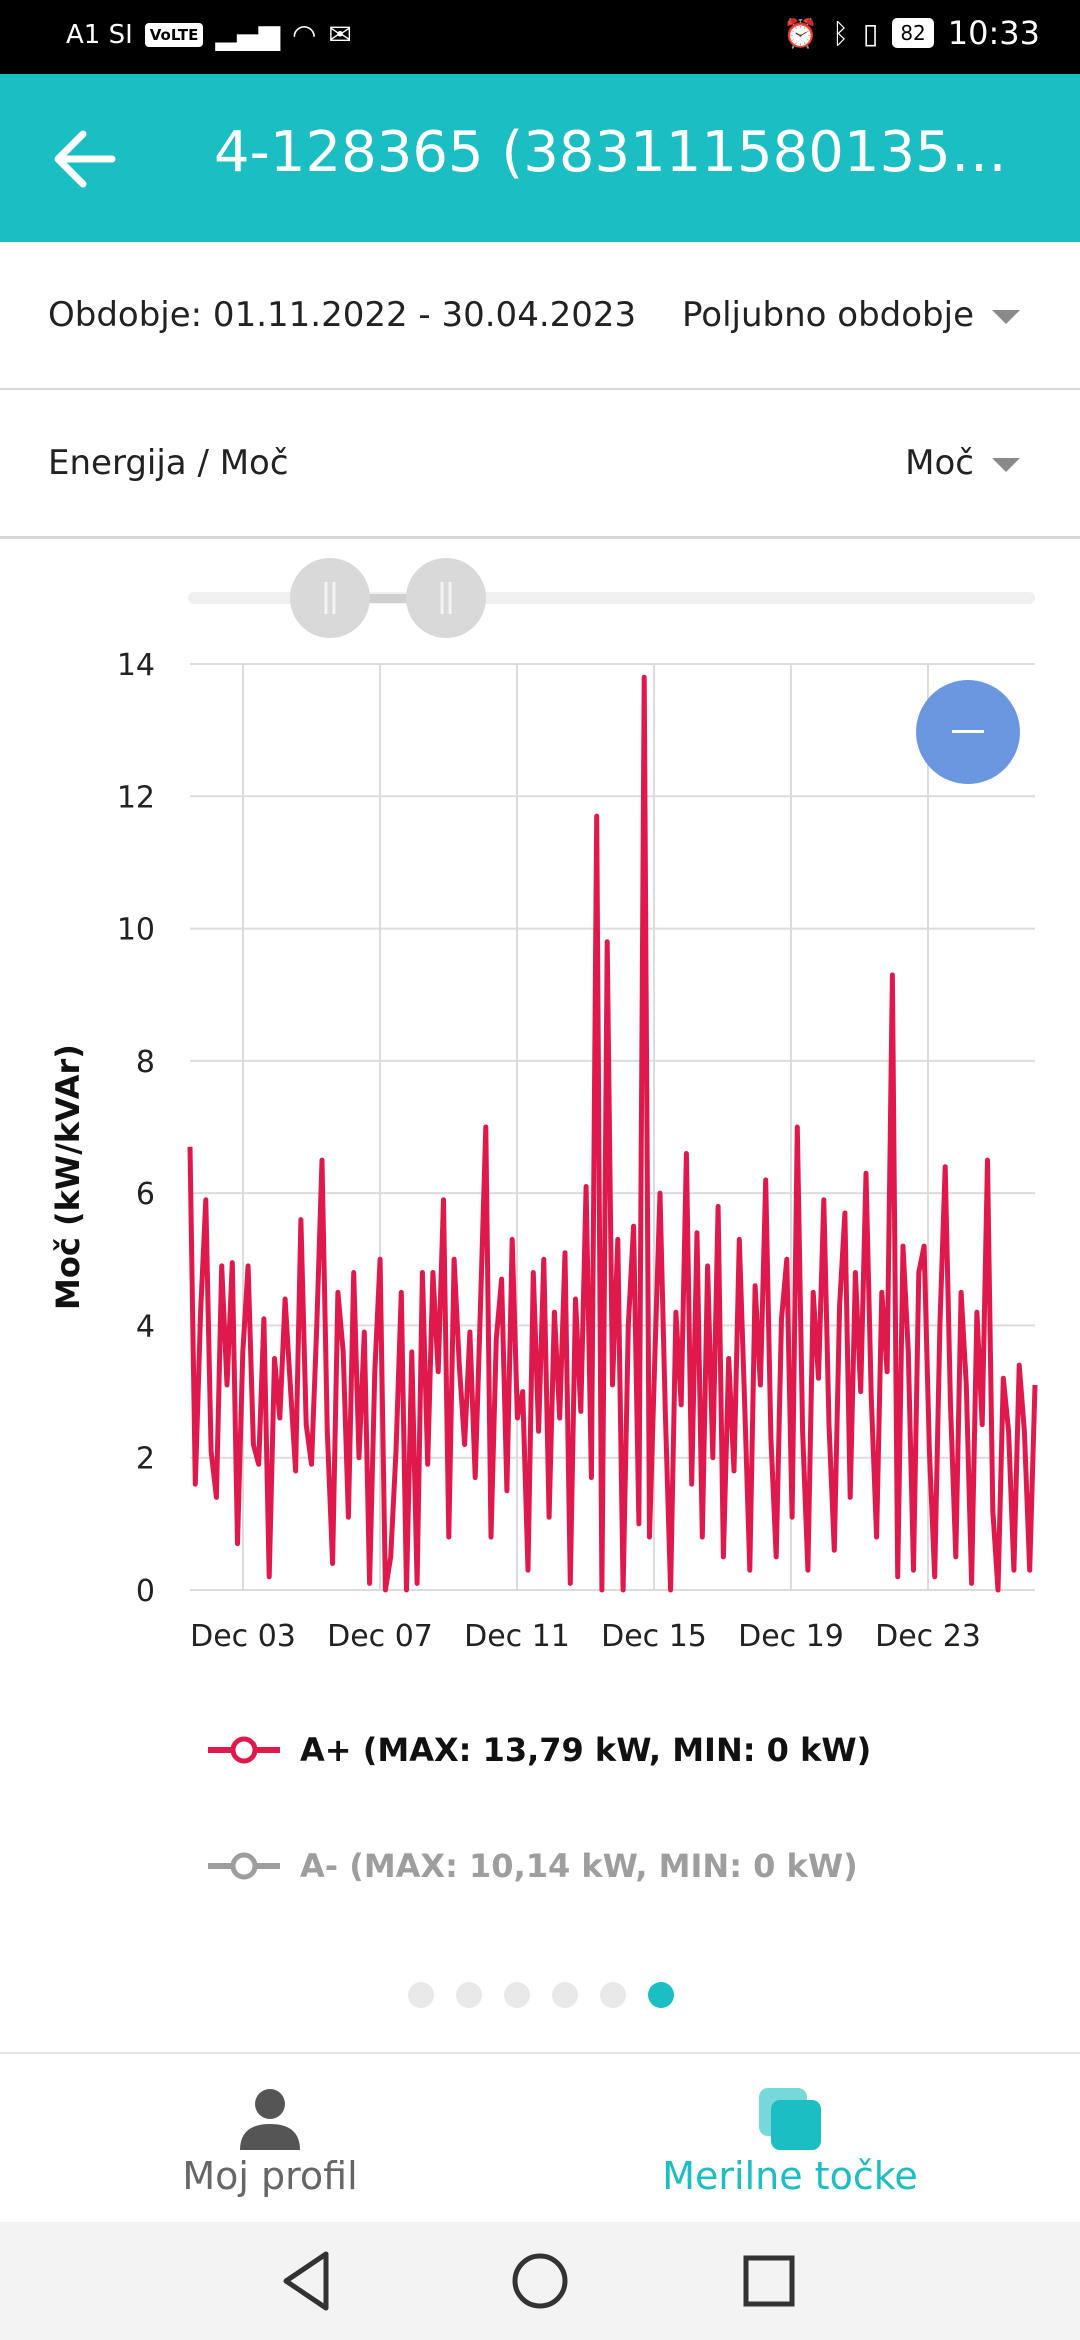 Image resolution: width=1080 pixels, height=2340 pixels. What do you see at coordinates (209, 34) in the screenshot?
I see `status-left: A1 SI VoLTE ▂▄▆ ◠ ✉` at bounding box center [209, 34].